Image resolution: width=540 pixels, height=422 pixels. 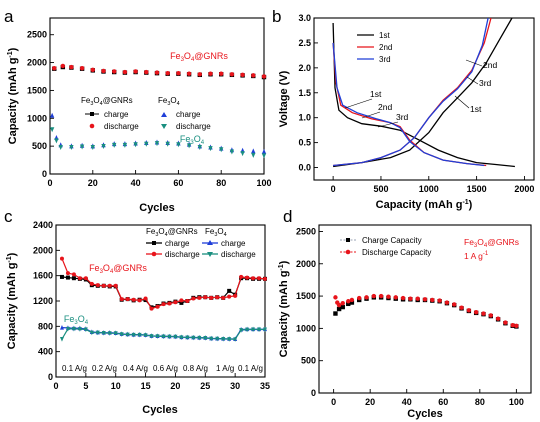 What do you see at coordinates (284, 308) in the screenshot?
I see `panel-d-ylabel: Capacity (mAh g-1)` at bounding box center [284, 308].